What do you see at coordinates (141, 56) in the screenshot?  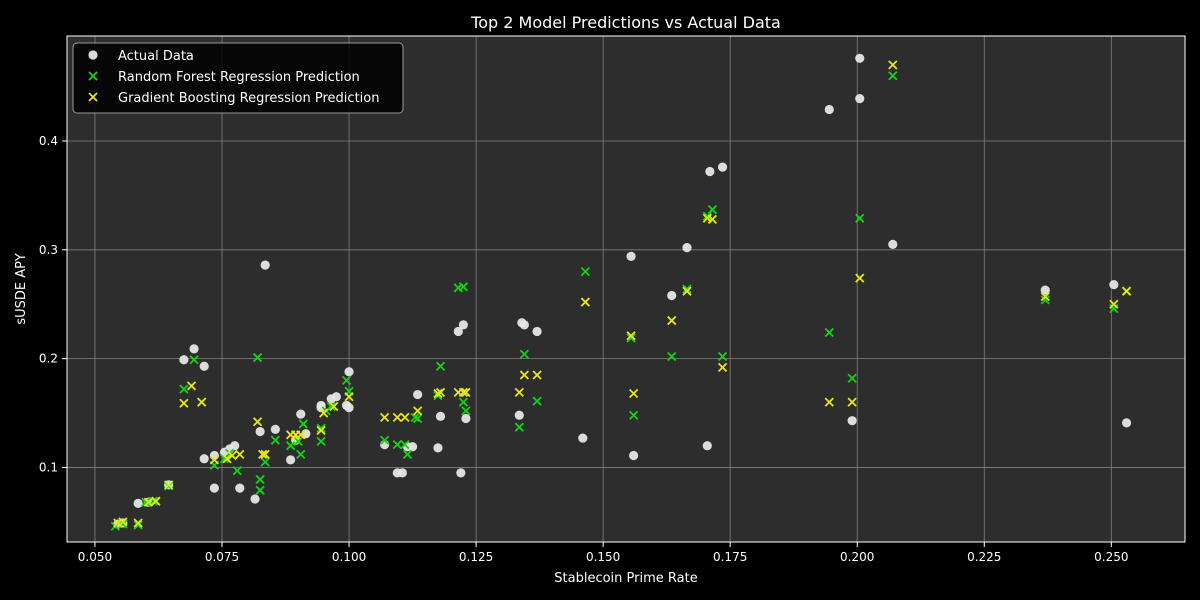 I see `legend-item: Actual Data` at bounding box center [141, 56].